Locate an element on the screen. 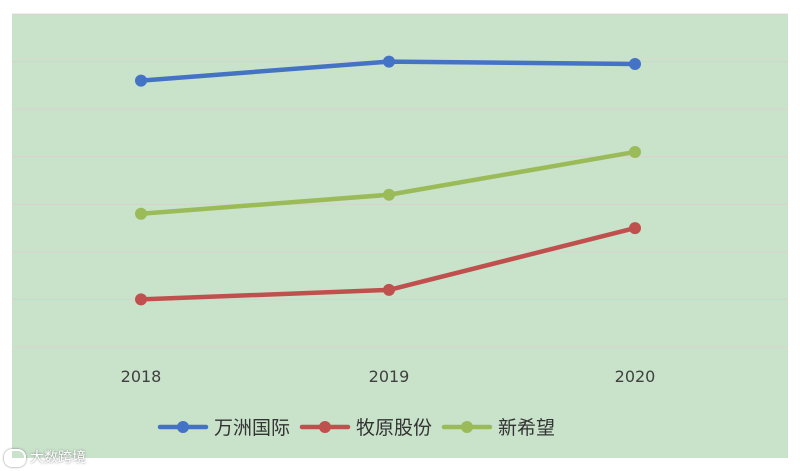 The width and height of the screenshot is (800, 471). data-point-s2-2020 is located at coordinates (635, 228).